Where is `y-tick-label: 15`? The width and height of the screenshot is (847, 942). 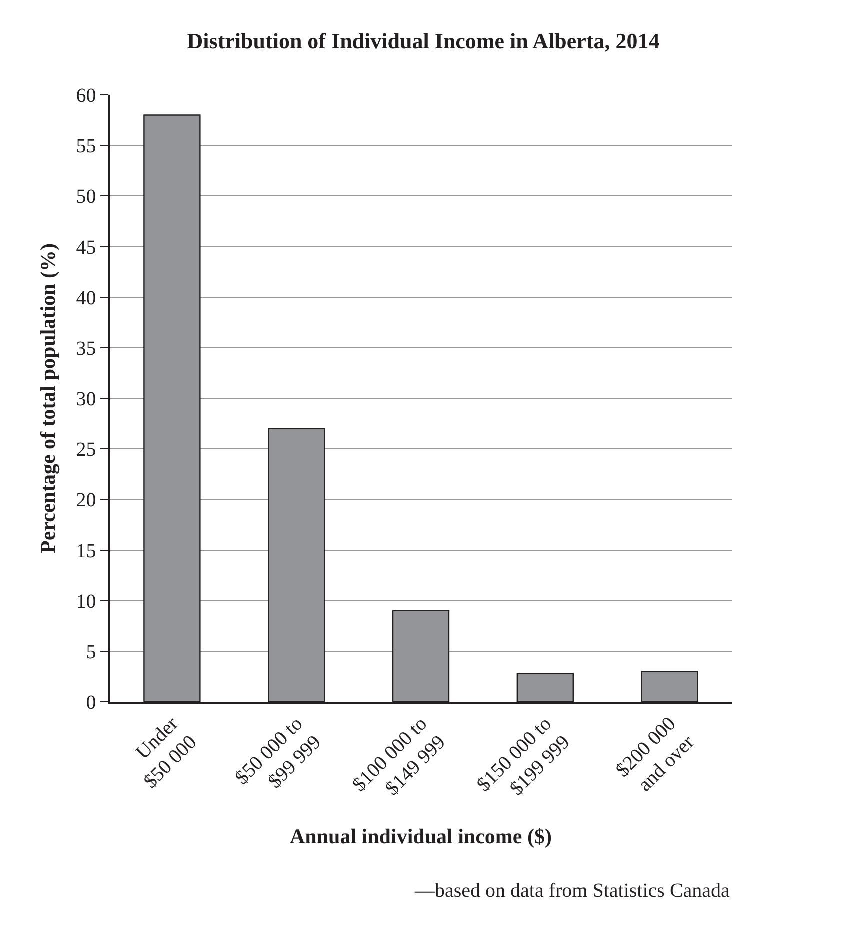 y-tick-label: 15 is located at coordinates (86, 551).